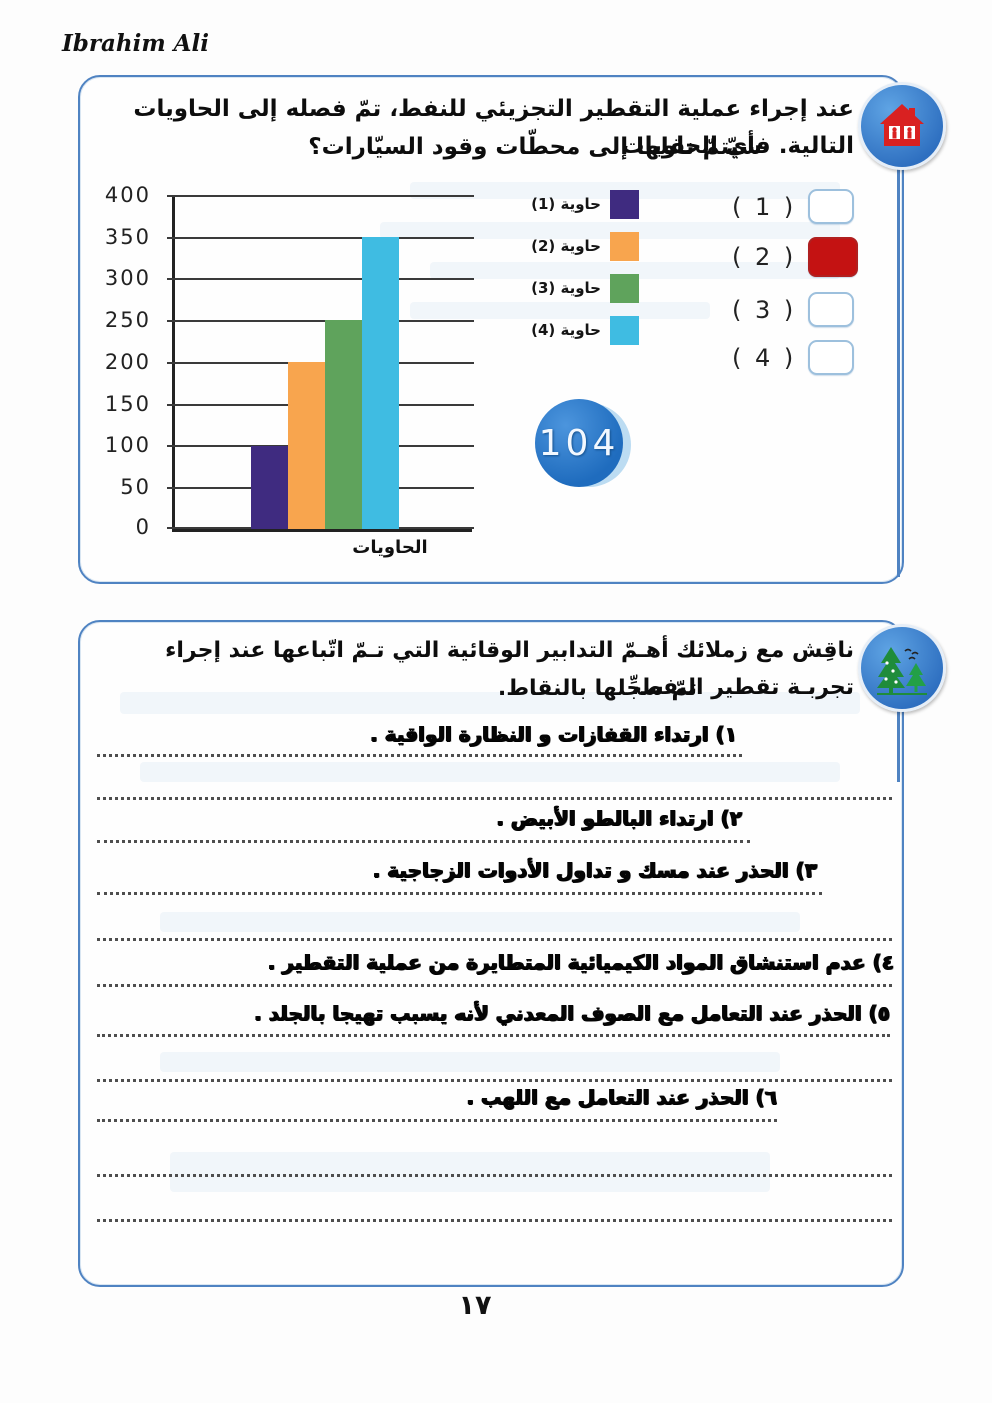 The height and width of the screenshot is (1403, 992). What do you see at coordinates (619, 818) in the screenshot?
I see `safety-point-2: ٢) ارتداء البالطو الأبيض .` at bounding box center [619, 818].